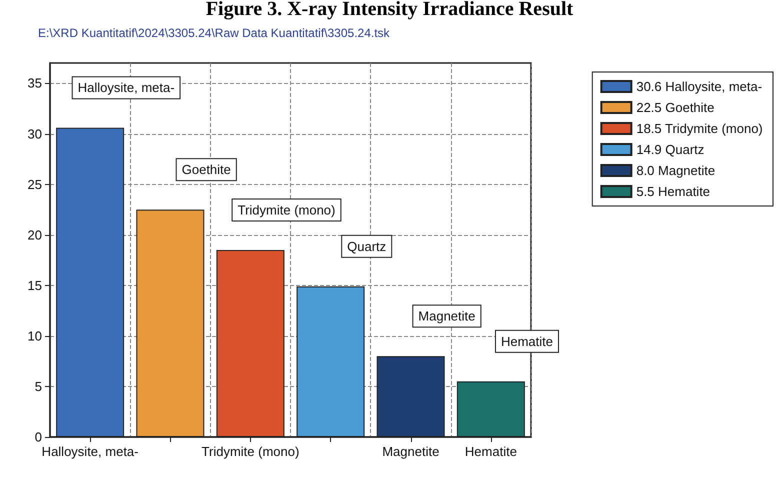 The image size is (779, 478). What do you see at coordinates (35, 134) in the screenshot?
I see `y-tick-label: 30` at bounding box center [35, 134].